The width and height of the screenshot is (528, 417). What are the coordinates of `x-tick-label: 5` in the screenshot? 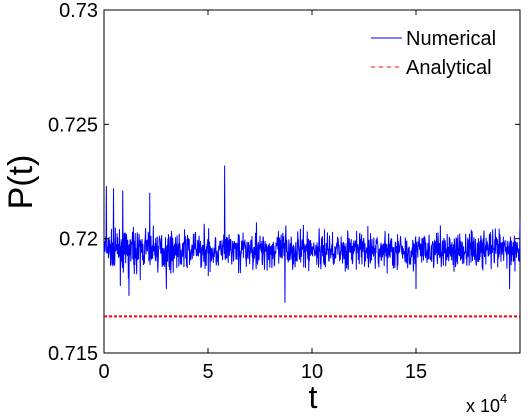 It's located at (207, 372).